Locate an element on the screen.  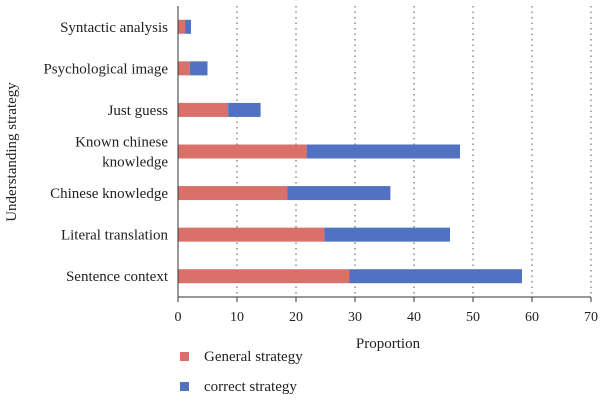
x-tick-label: 70 is located at coordinates (591, 317).